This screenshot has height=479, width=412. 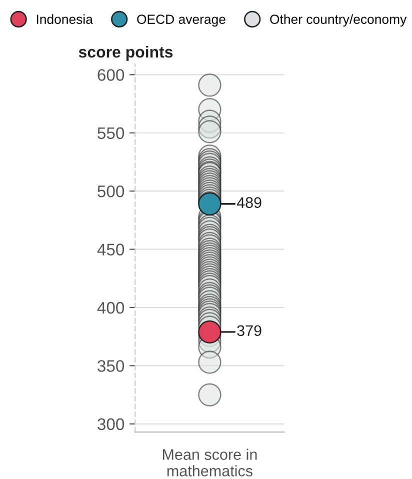 I want to click on y-tick-label: 300, so click(x=111, y=424).